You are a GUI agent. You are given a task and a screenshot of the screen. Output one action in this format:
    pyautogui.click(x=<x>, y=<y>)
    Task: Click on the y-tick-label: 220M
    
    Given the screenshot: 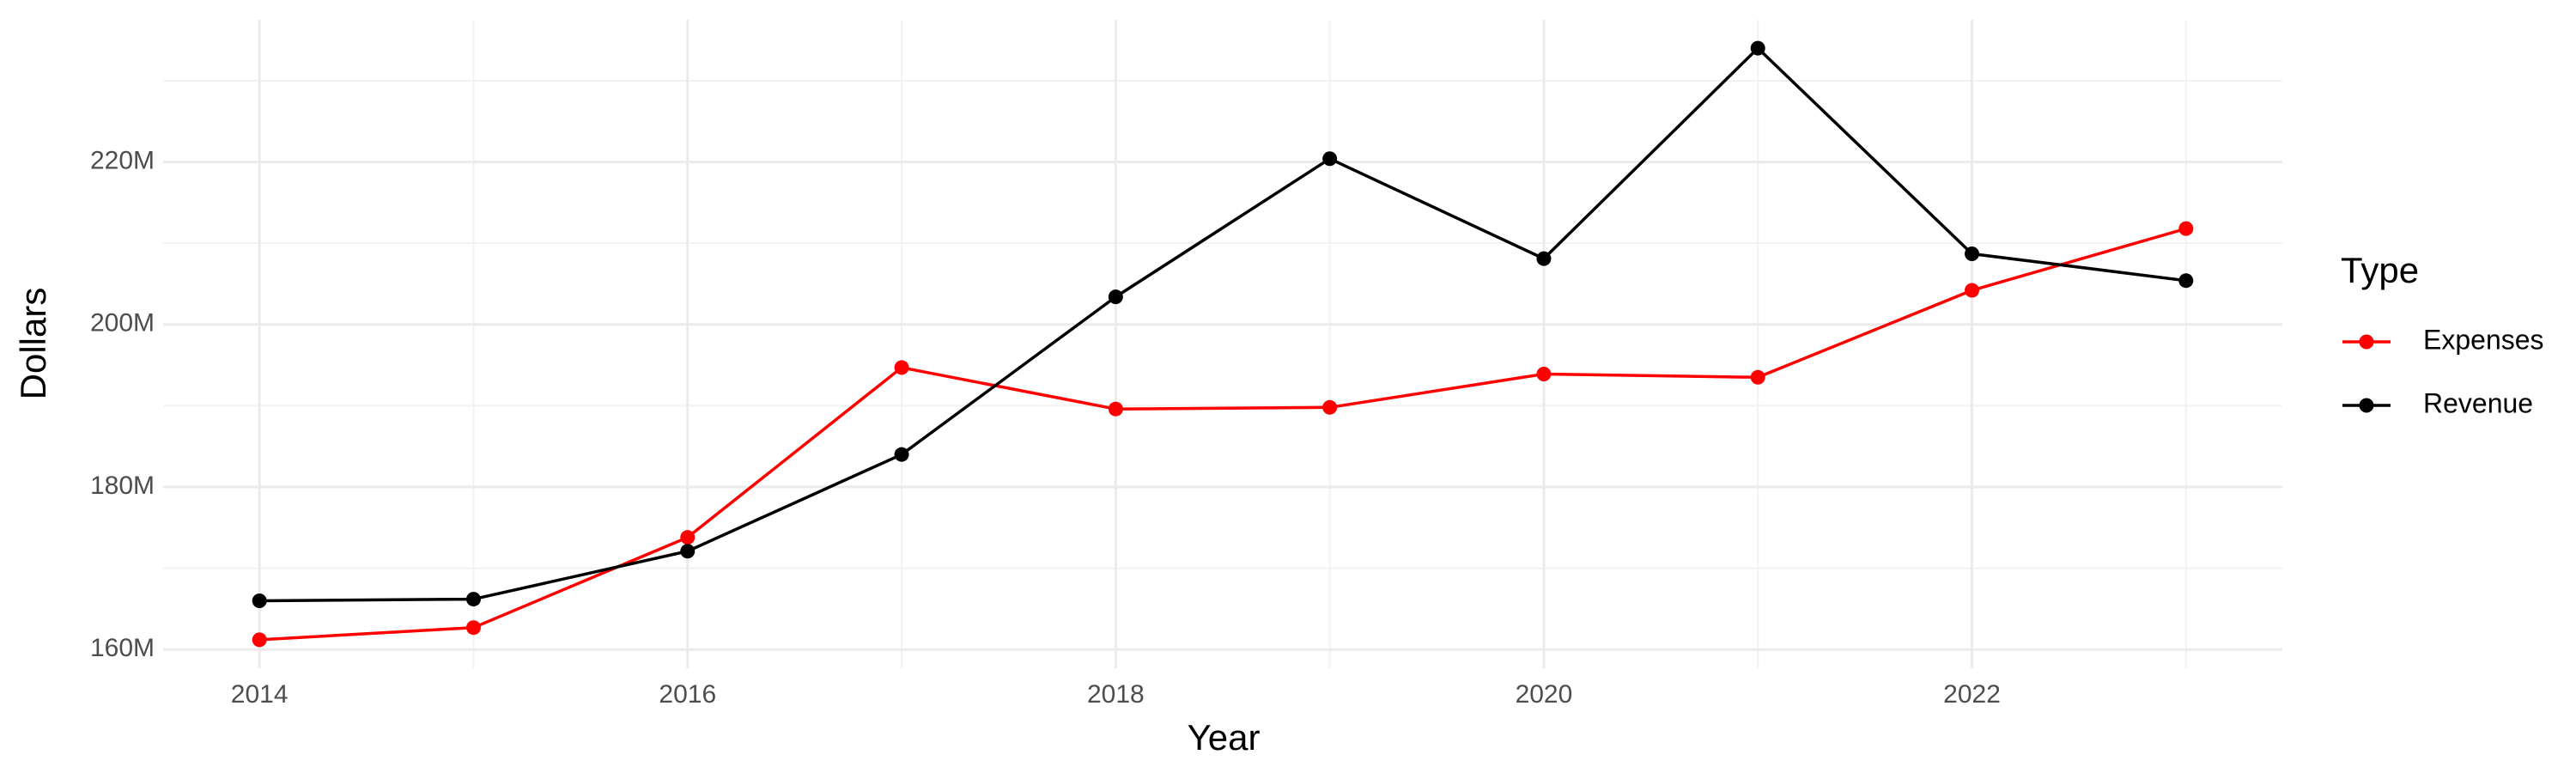 What is the action you would take?
    pyautogui.click(x=123, y=160)
    